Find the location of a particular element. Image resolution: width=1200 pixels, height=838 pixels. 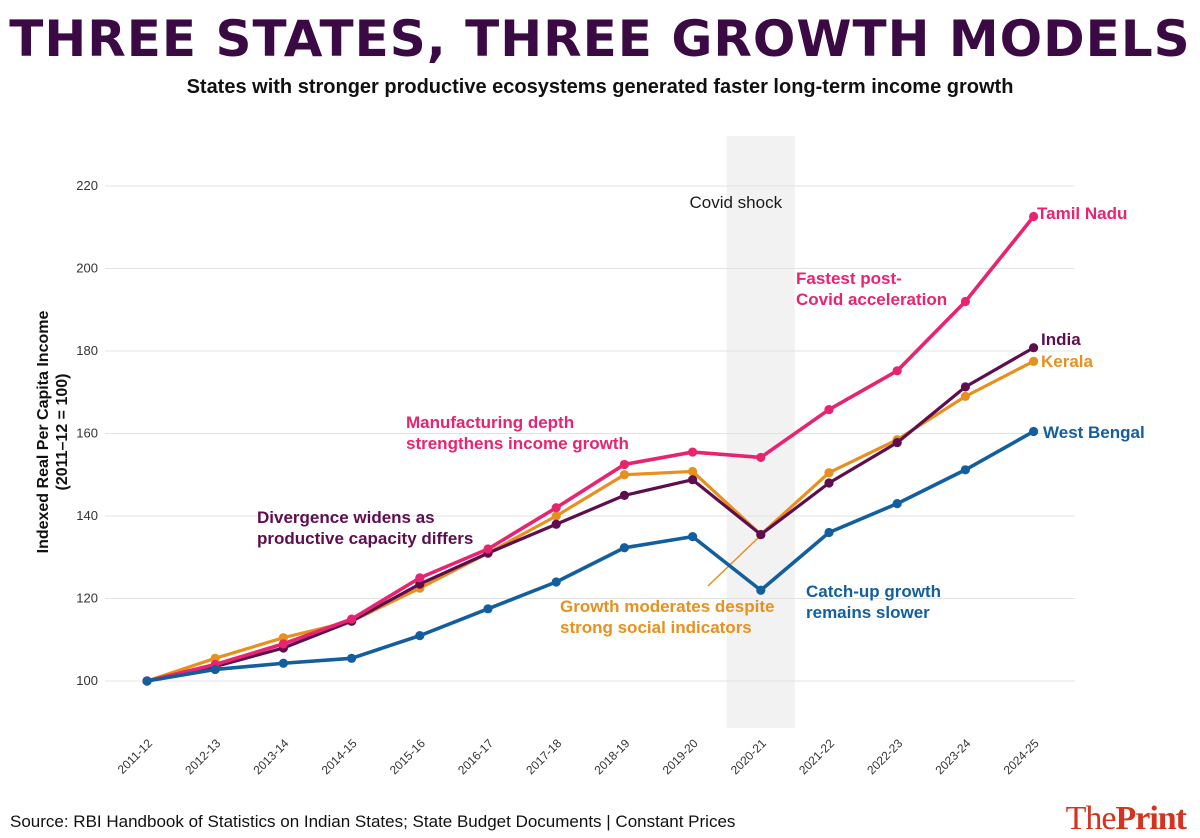

annotation-1-line-2: Covid acceleration is located at coordinates (871, 299).